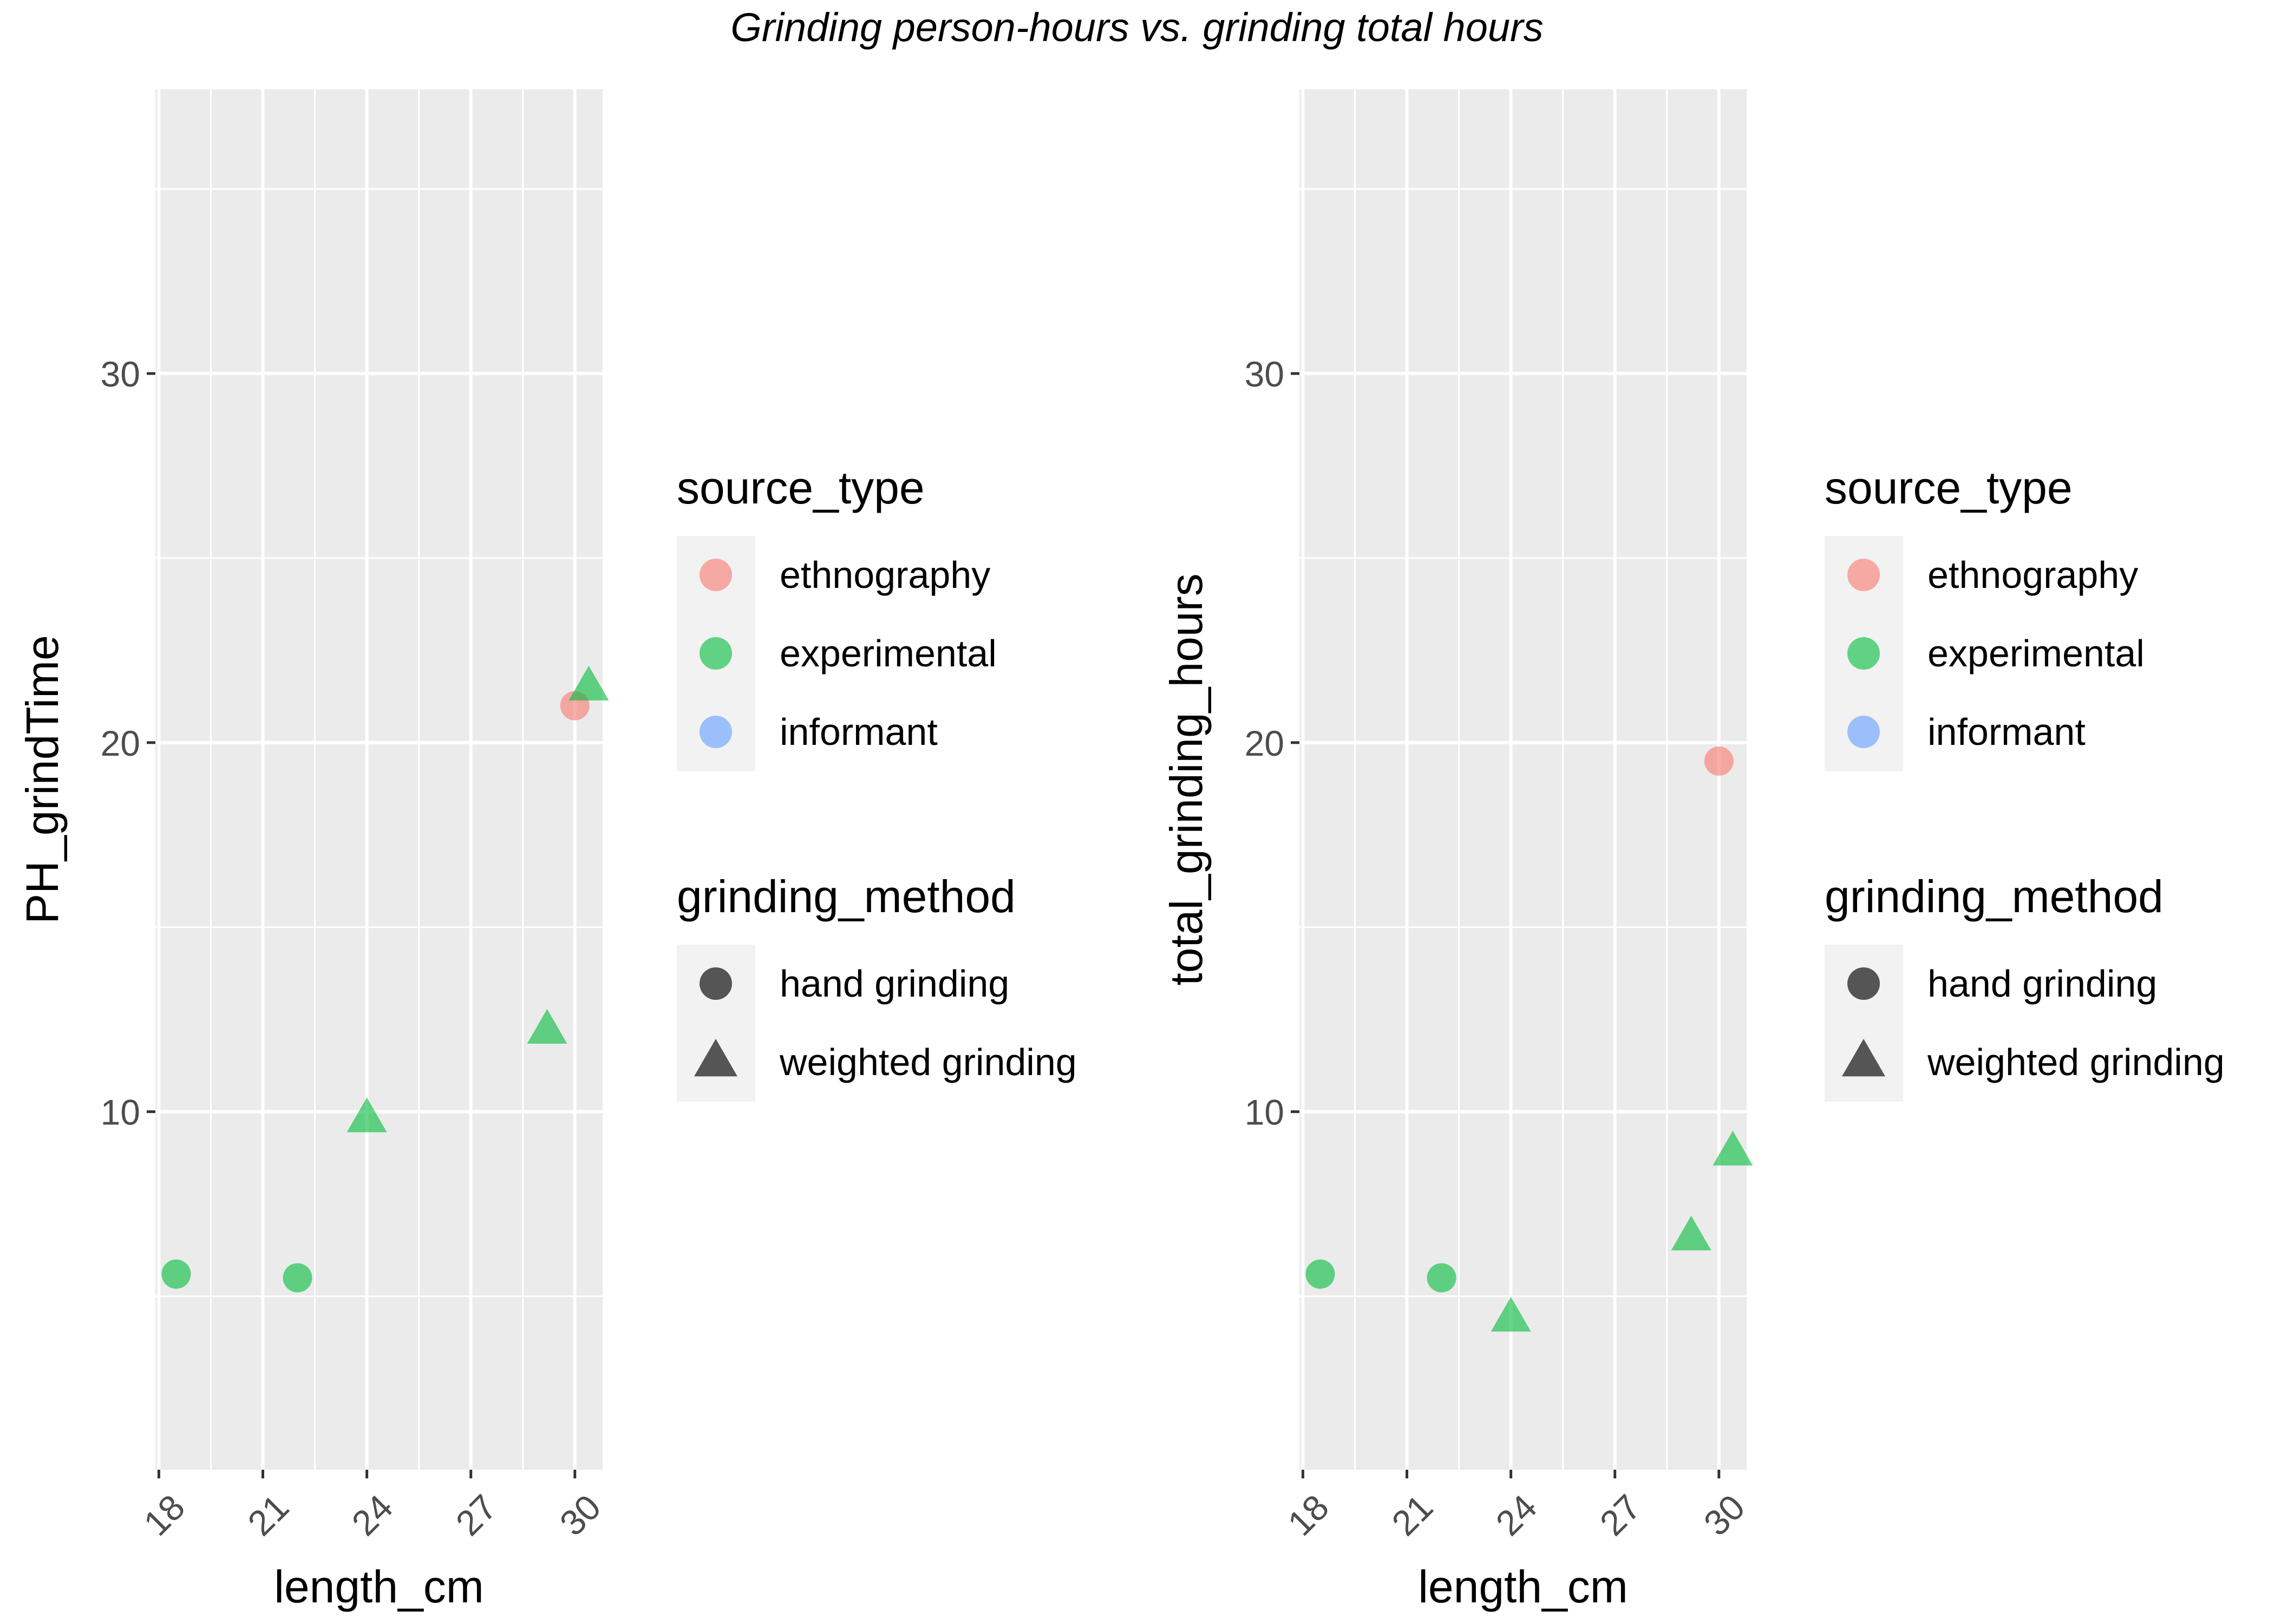 Image resolution: width=2274 pixels, height=1624 pixels. I want to click on y-axis-title: total_grinding_hours, so click(1186, 779).